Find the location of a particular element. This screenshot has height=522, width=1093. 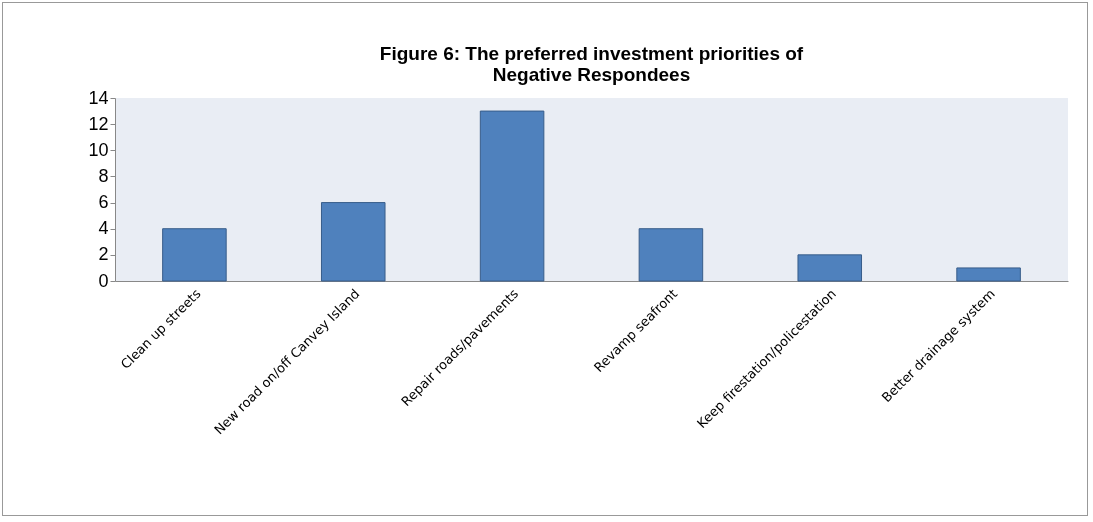

y-tick-label: 6 is located at coordinates (103, 202).